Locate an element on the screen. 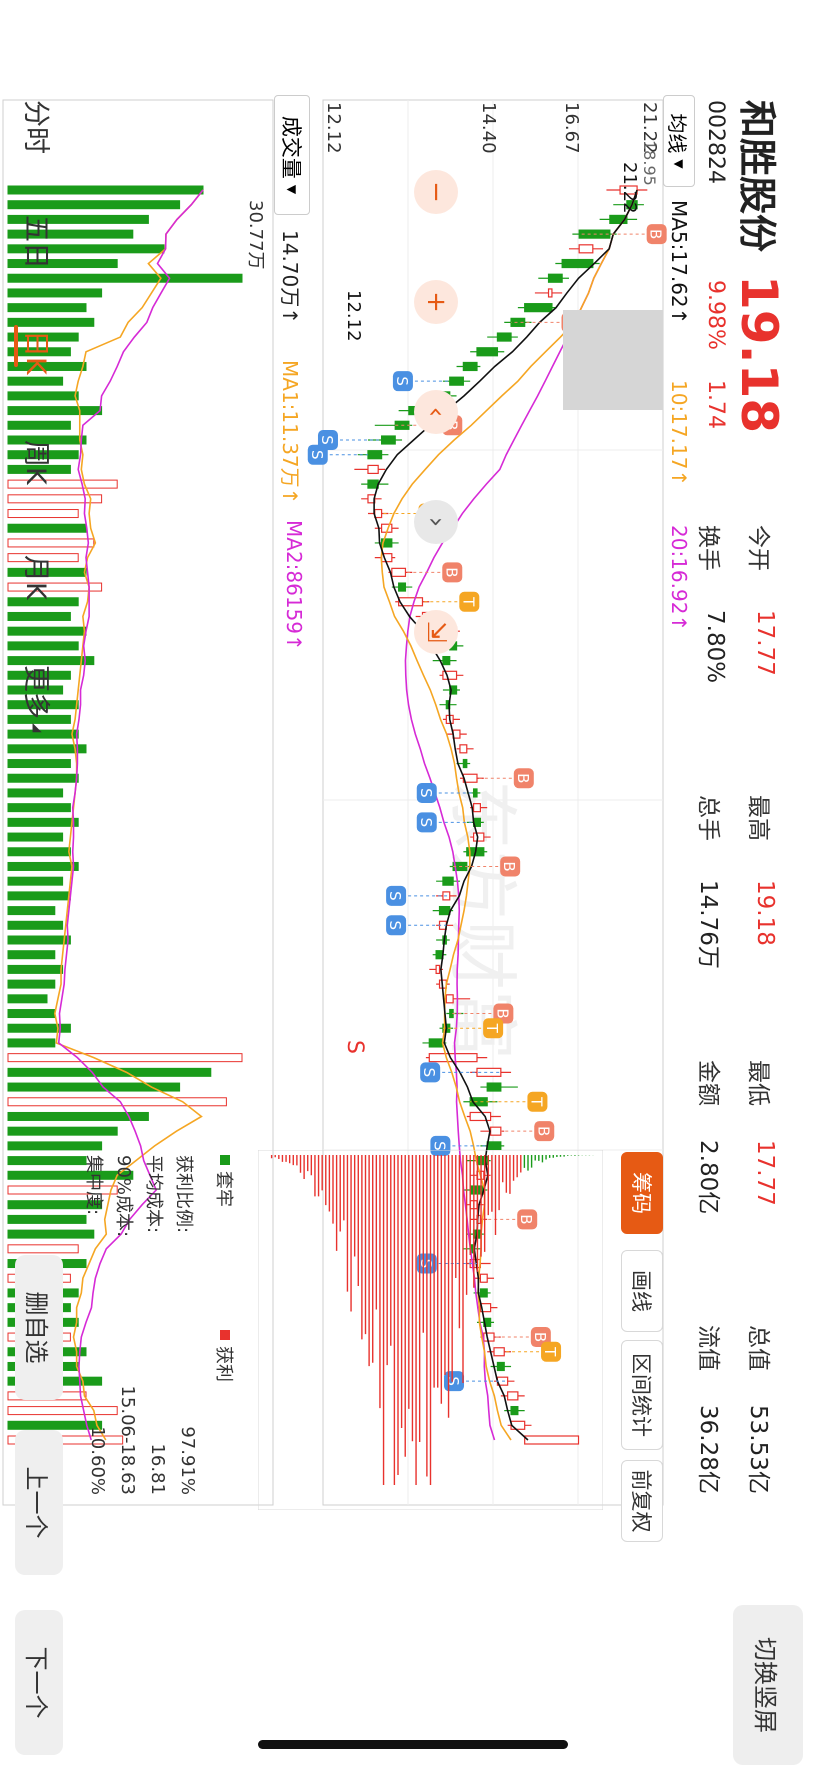 The width and height of the screenshot is (828, 1792). chip-row: 集中度: 10.60% is located at coordinates (93, 1325).